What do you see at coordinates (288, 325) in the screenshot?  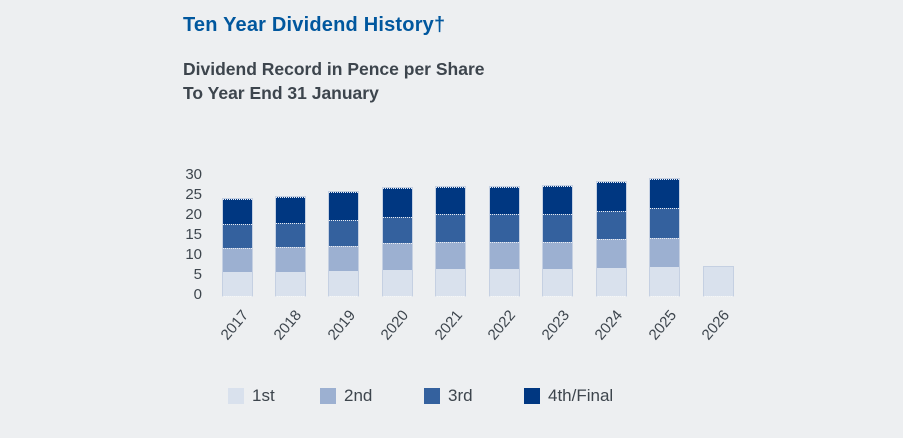 I see `x-axis-tick-label: 2018` at bounding box center [288, 325].